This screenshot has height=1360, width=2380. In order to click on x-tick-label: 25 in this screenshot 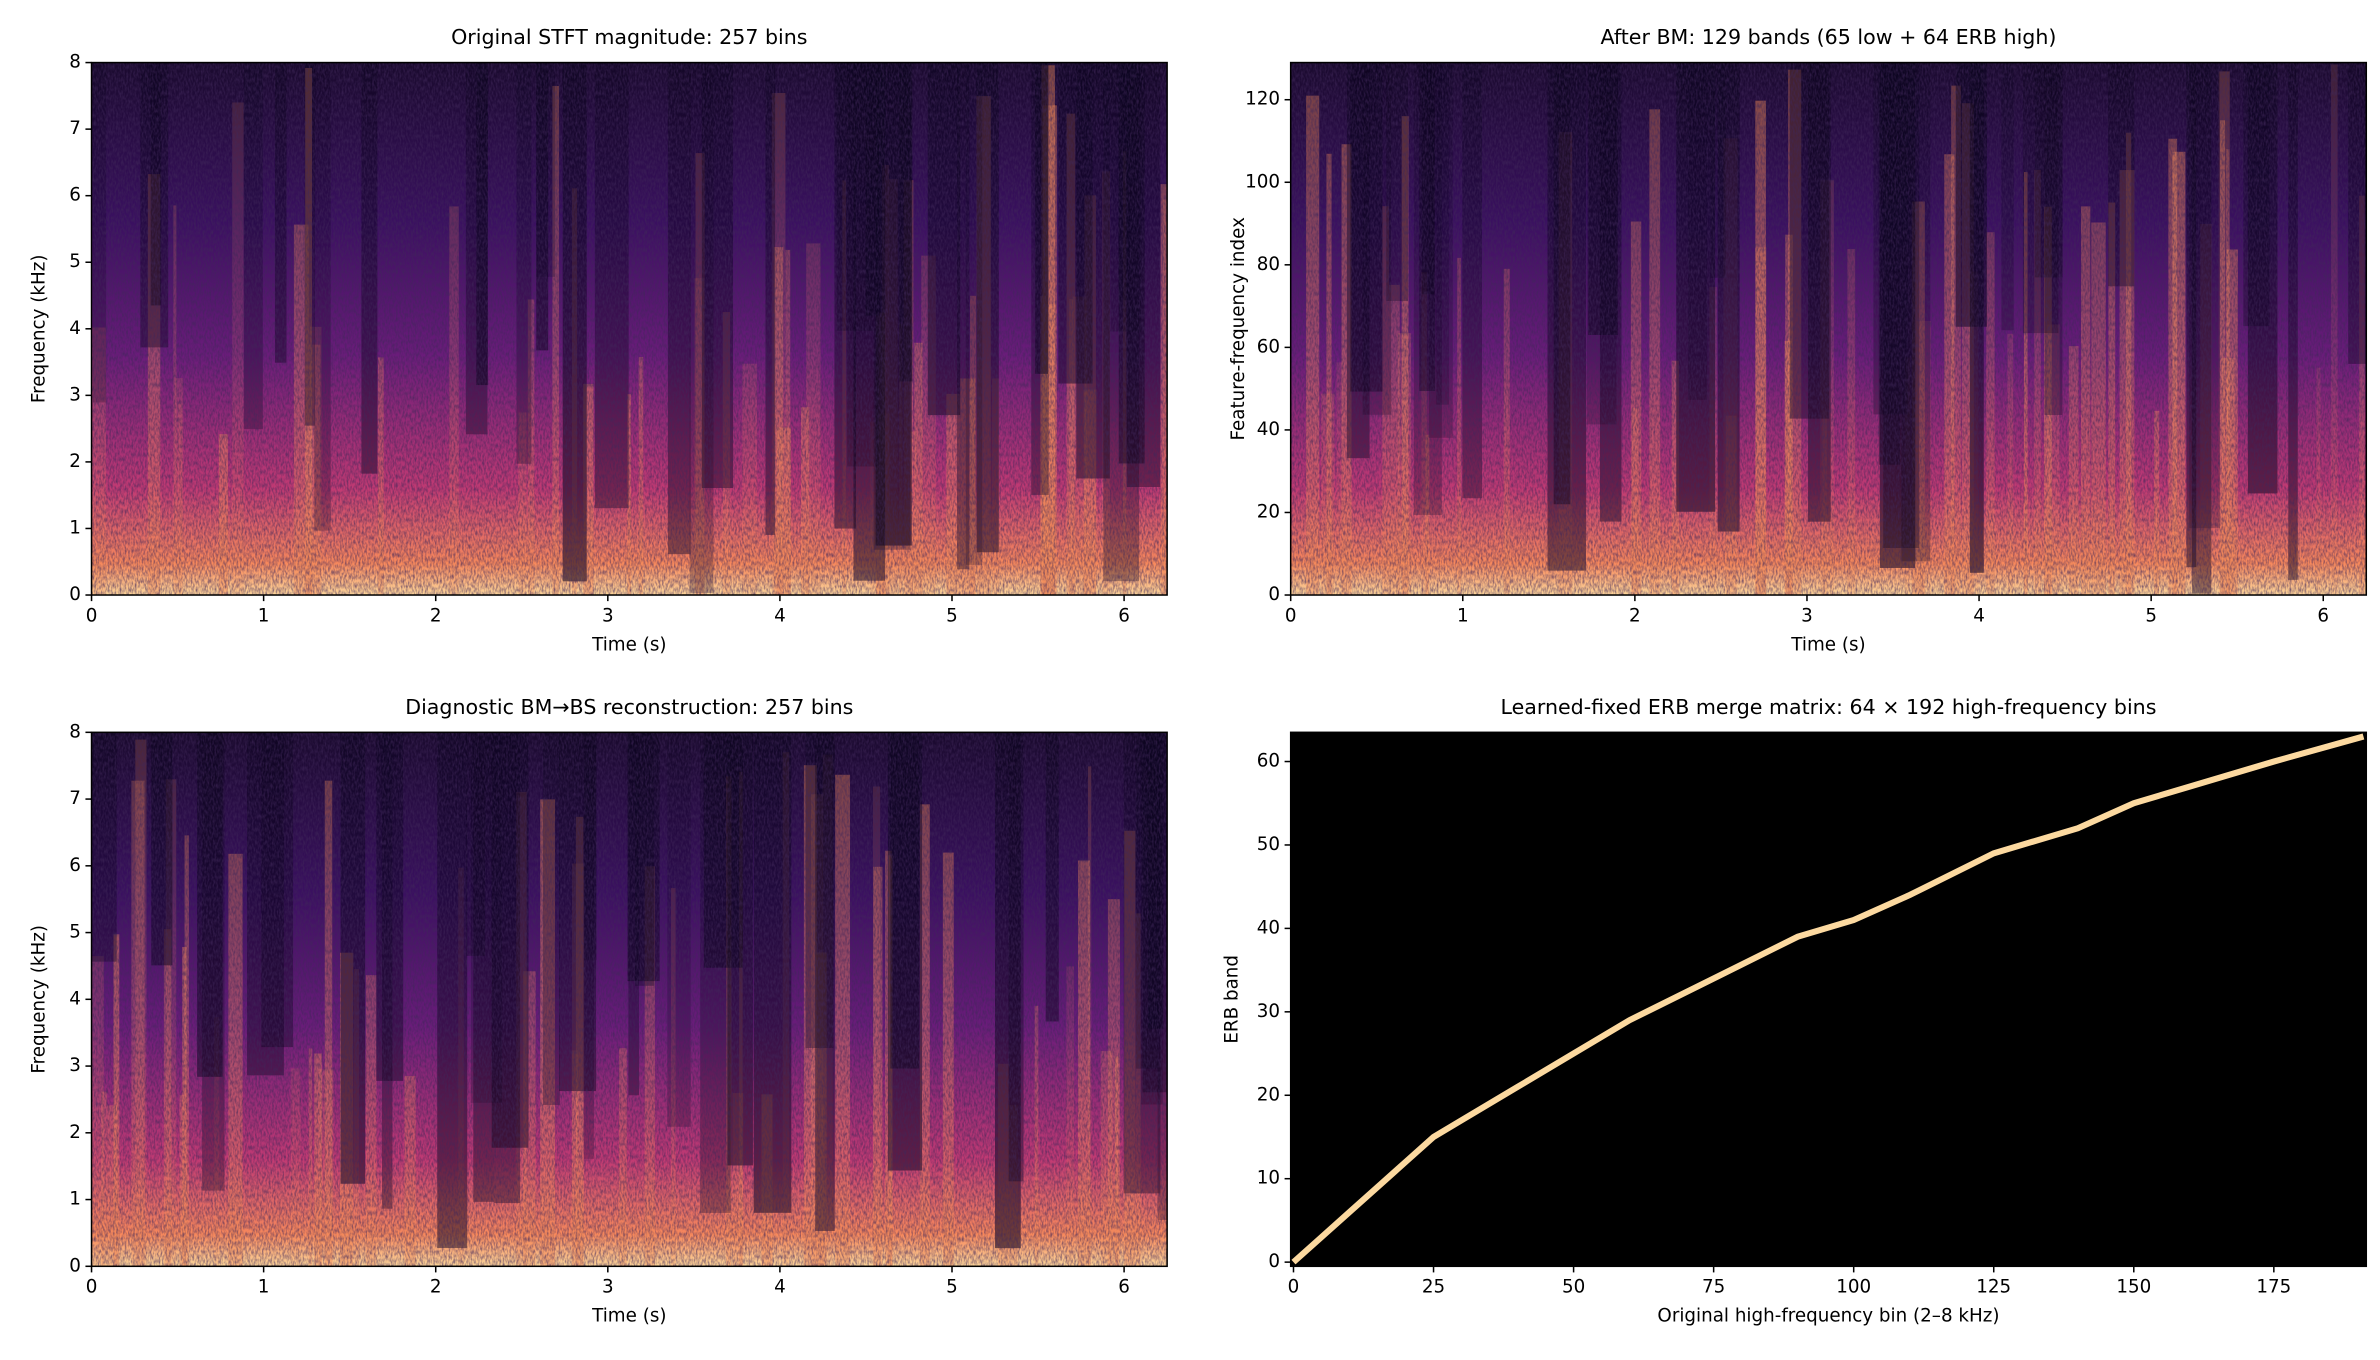, I will do `click(1433, 1287)`.